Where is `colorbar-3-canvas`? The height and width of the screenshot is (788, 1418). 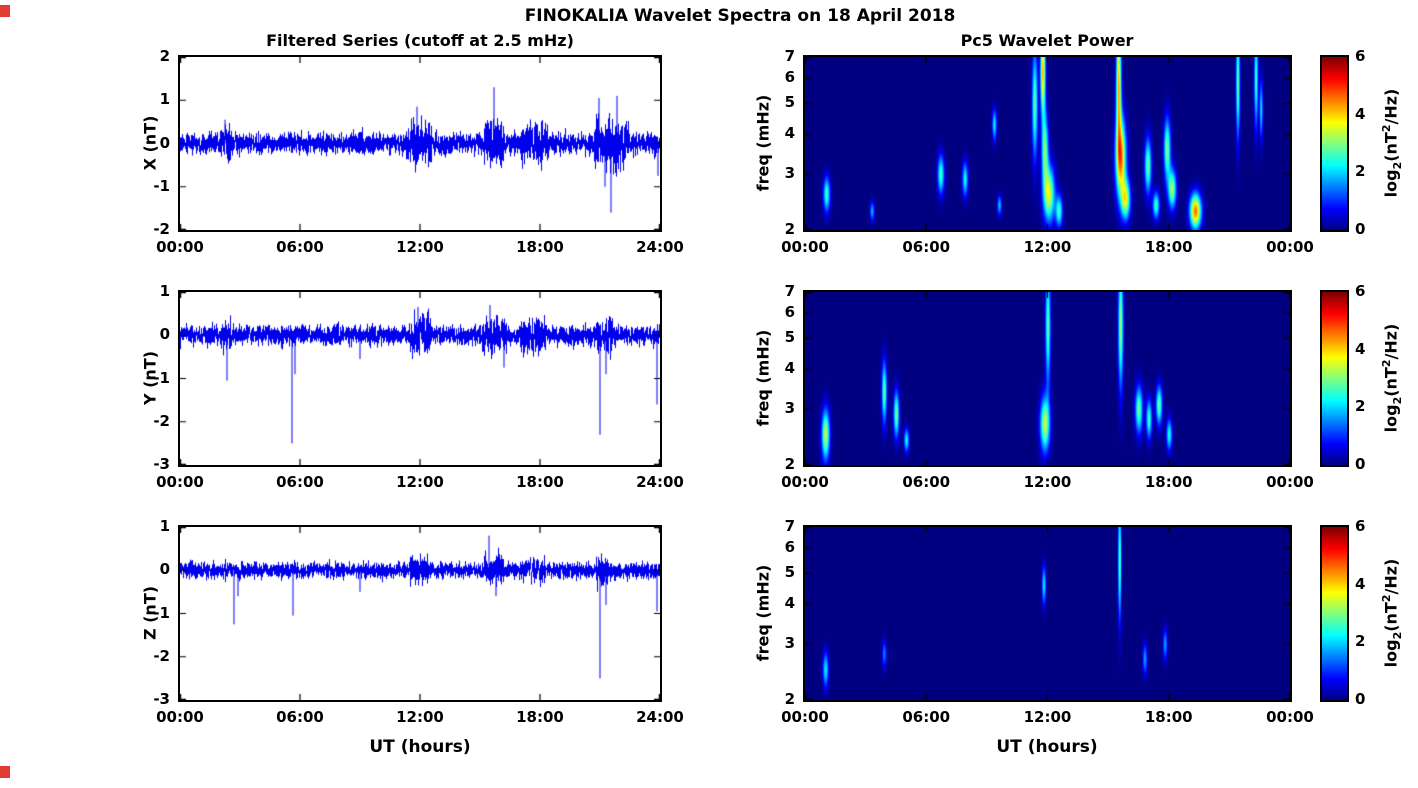 colorbar-3-canvas is located at coordinates (1334, 613).